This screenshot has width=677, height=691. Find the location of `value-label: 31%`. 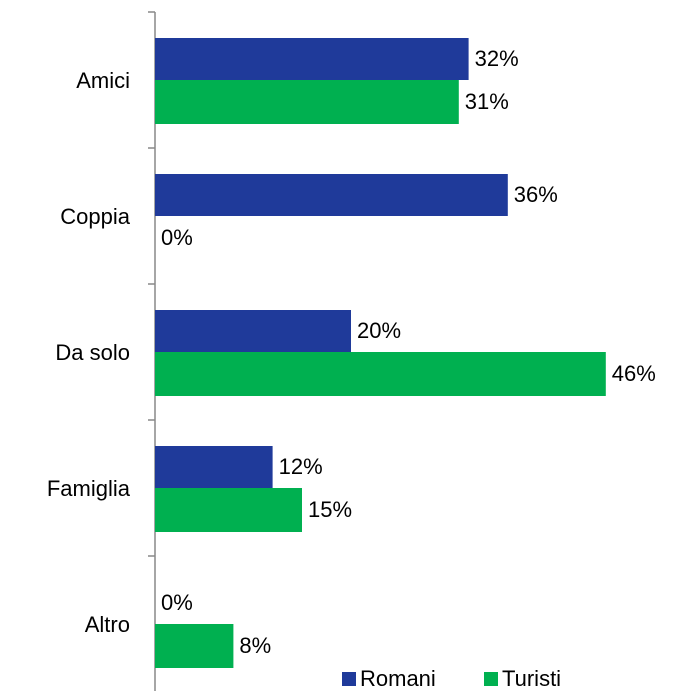

value-label: 31% is located at coordinates (487, 101).